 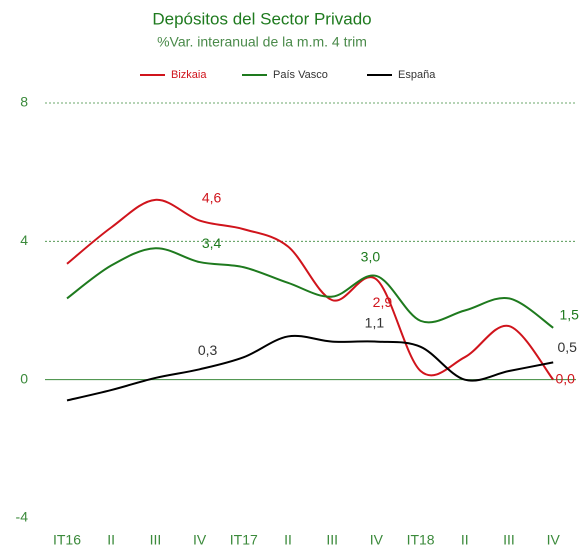 I want to click on data-label: 0,5, so click(x=567, y=347).